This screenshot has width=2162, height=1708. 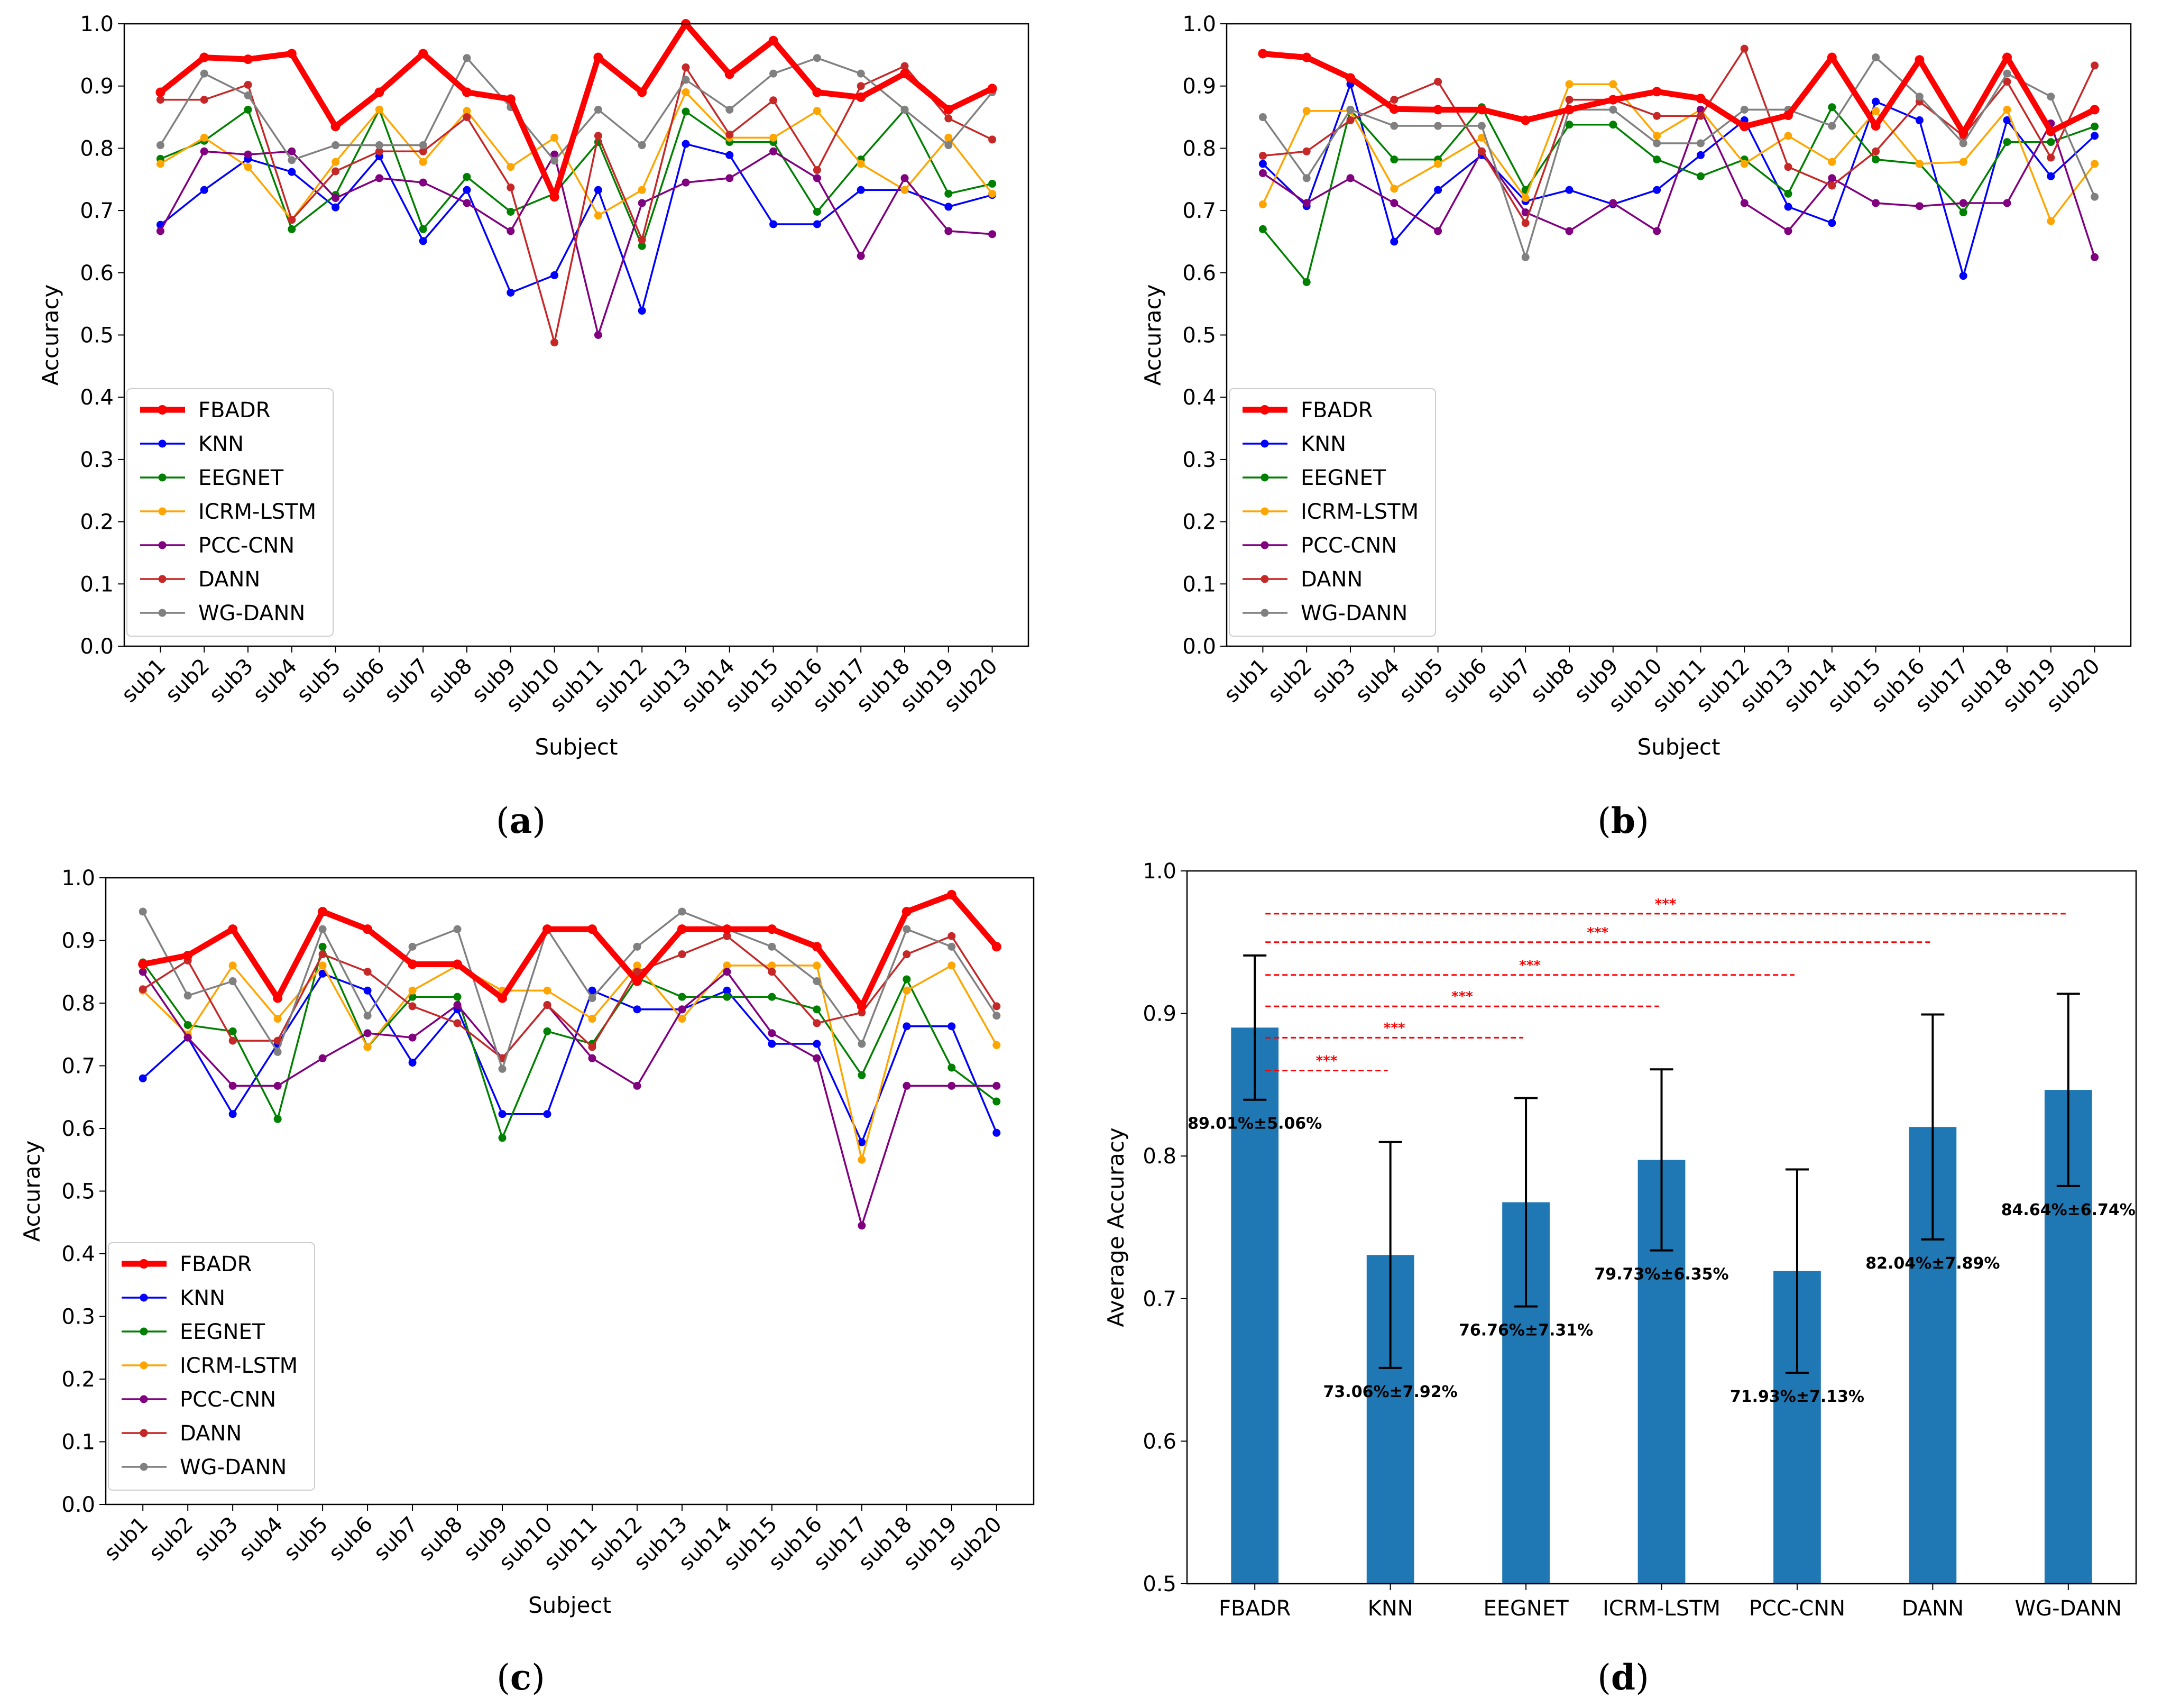 What do you see at coordinates (1604, 1677) in the screenshot?
I see `panel-label-open: (` at bounding box center [1604, 1677].